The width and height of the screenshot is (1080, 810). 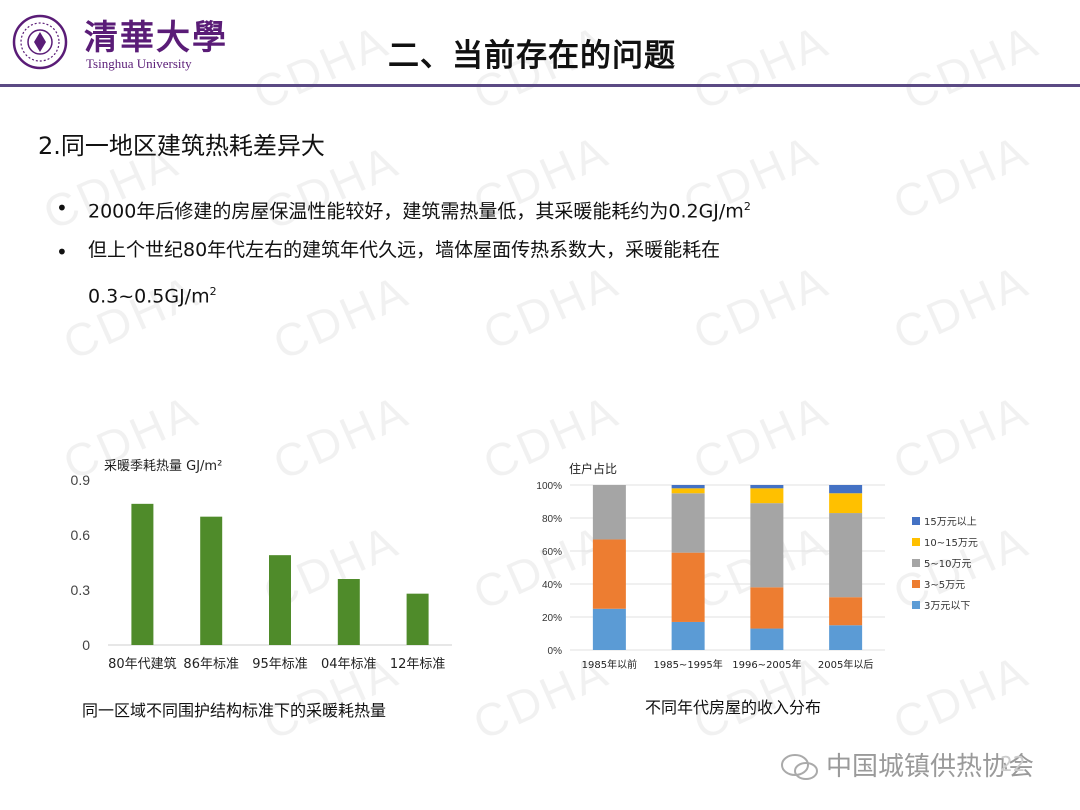 I want to click on bullet-text-1: 2000年后修建的房屋保温性能较好，建筑需热量低，其采暖能耗约为0.2GJ/m2, so click(x=518, y=209).